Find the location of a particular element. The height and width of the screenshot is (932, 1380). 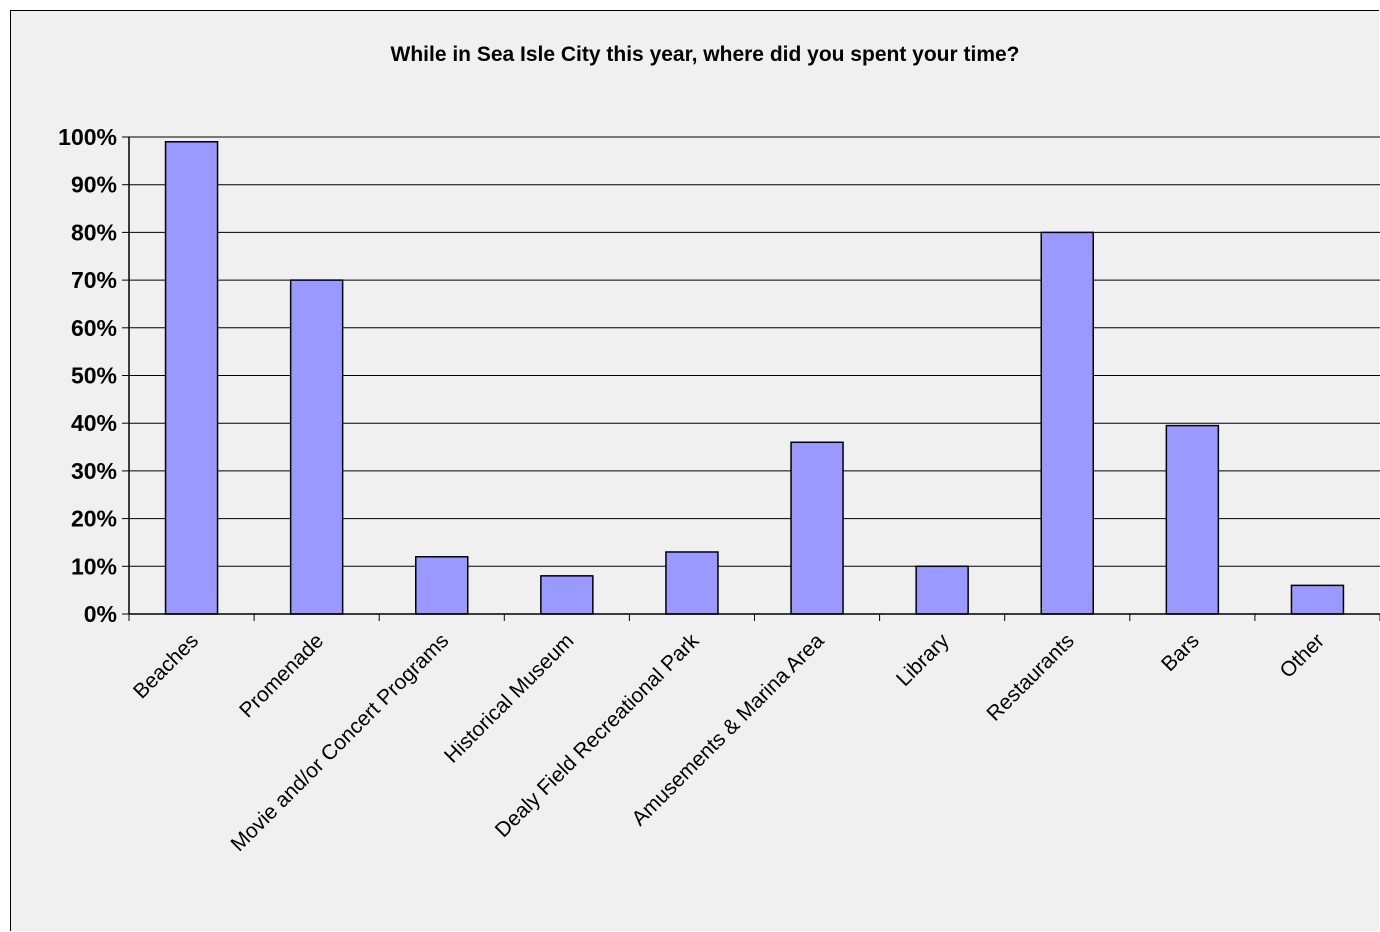

x-tick-label: Historical Museum is located at coordinates (509, 698).